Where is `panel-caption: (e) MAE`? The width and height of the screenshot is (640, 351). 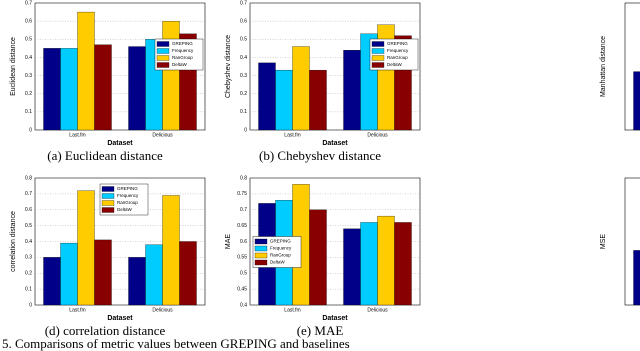 panel-caption: (e) MAE is located at coordinates (320, 330).